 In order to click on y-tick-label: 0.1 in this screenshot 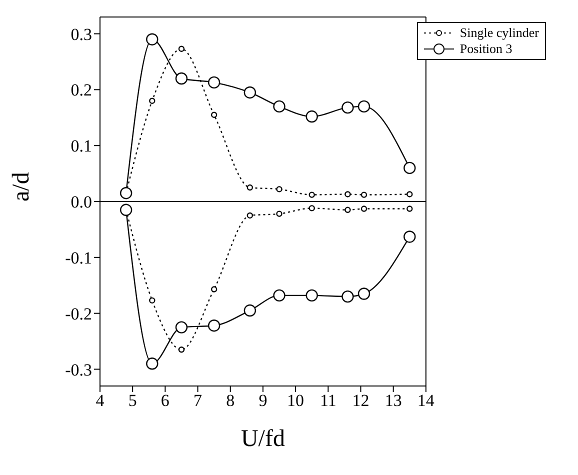, I will do `click(81, 146)`.